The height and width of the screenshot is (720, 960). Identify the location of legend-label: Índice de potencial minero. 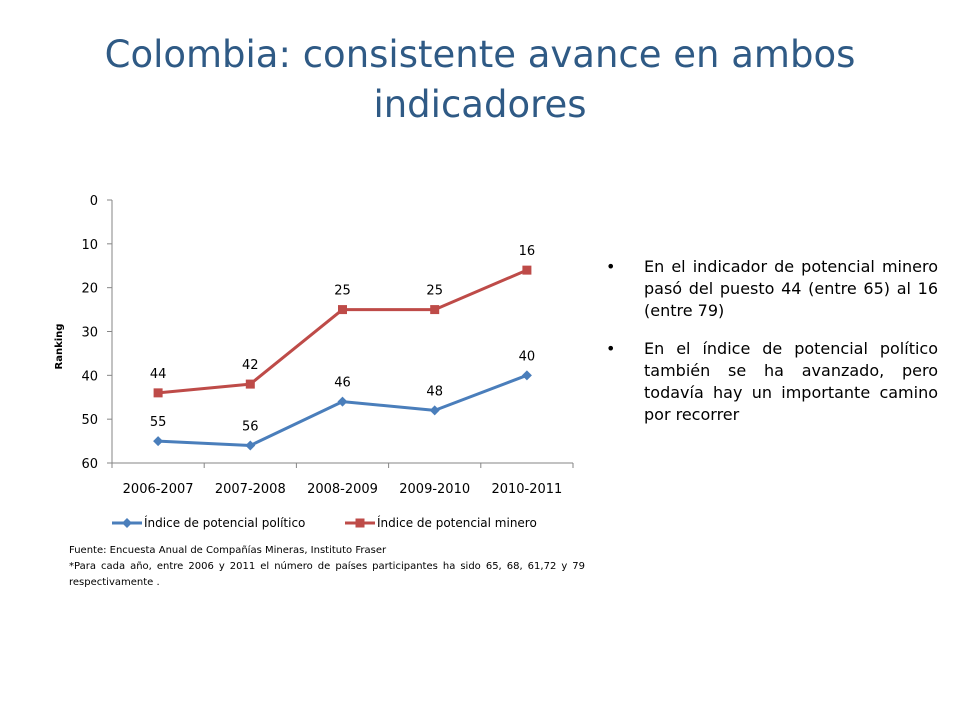
(457, 522).